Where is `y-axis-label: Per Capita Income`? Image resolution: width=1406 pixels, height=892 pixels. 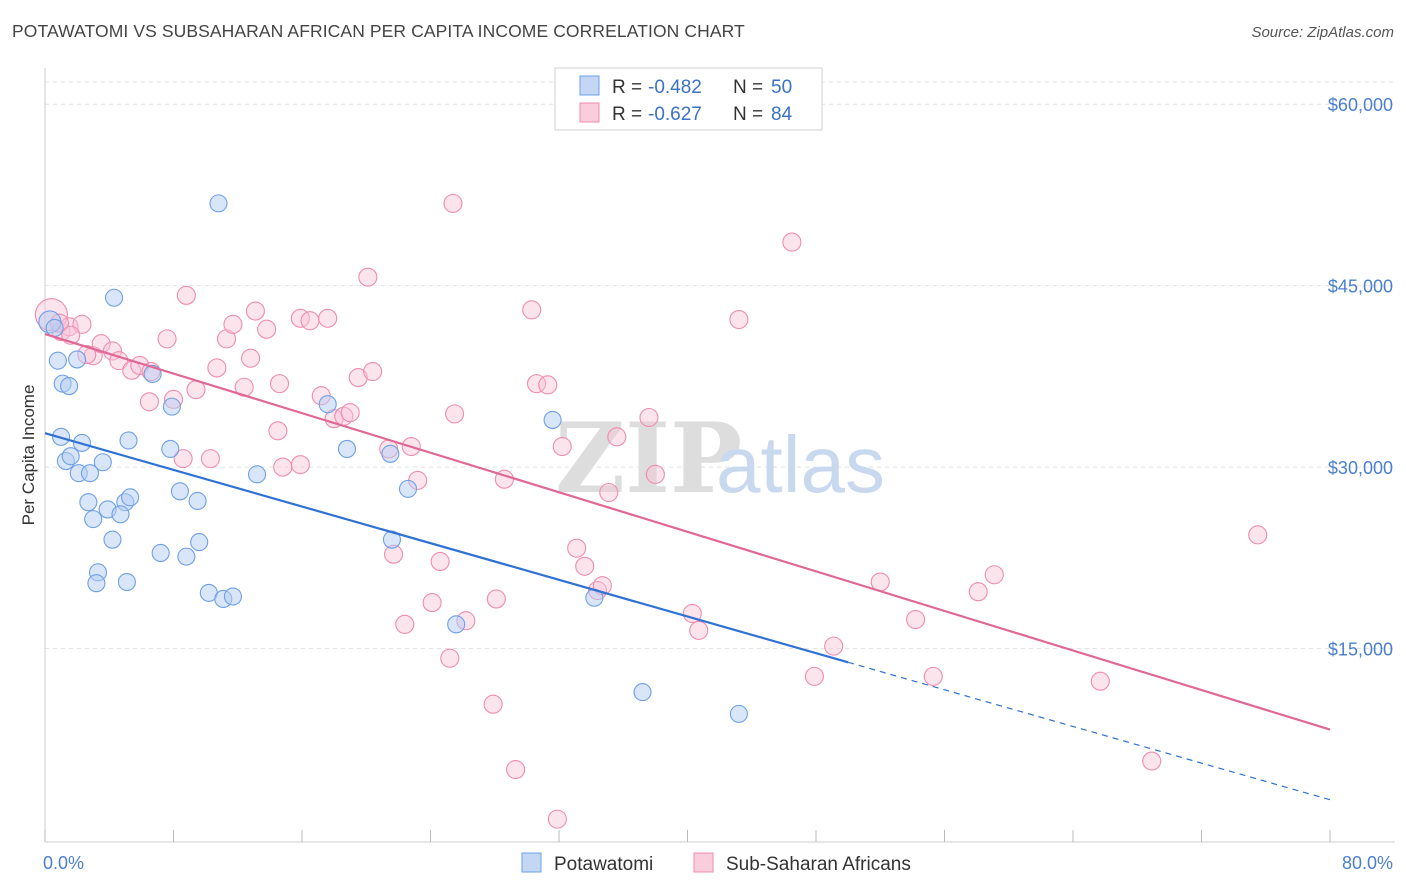 y-axis-label: Per Capita Income is located at coordinates (28, 455).